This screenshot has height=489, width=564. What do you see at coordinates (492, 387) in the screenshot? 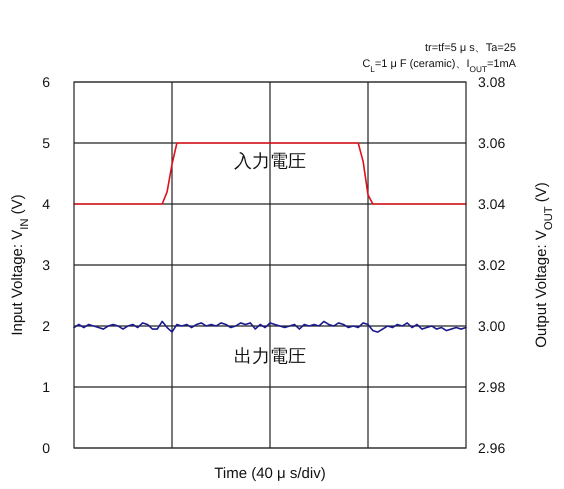
I see `y2-tick-label: 2.98` at bounding box center [492, 387].